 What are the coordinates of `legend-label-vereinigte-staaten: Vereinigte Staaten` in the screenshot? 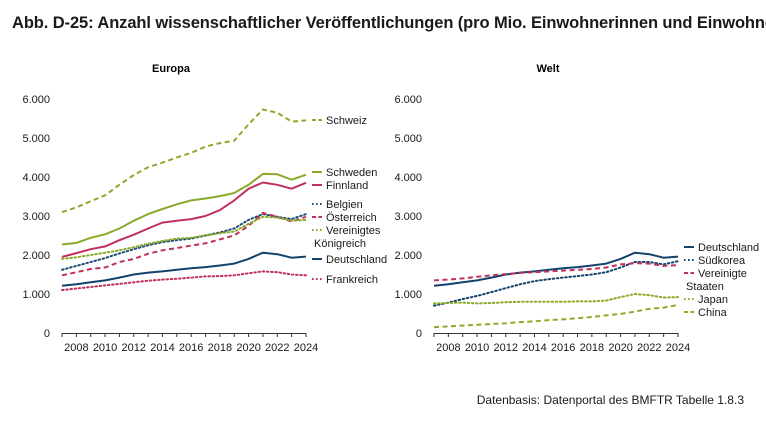 It's located at (716, 280).